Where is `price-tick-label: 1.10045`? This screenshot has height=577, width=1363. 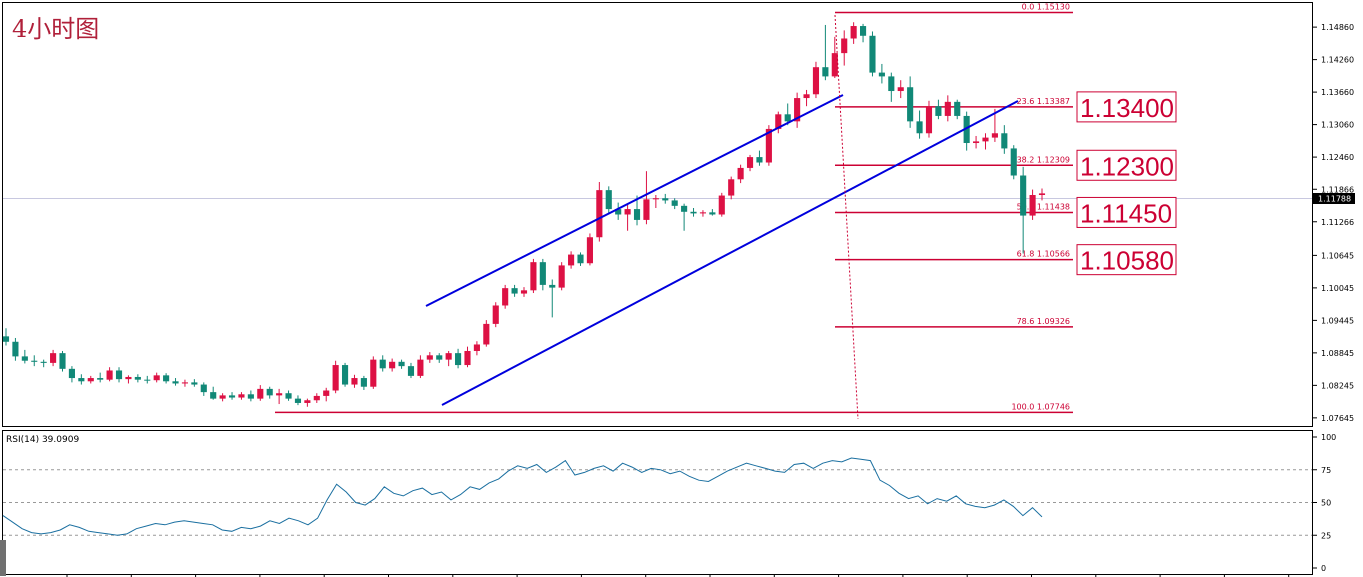
price-tick-label: 1.10045 is located at coordinates (1337, 288).